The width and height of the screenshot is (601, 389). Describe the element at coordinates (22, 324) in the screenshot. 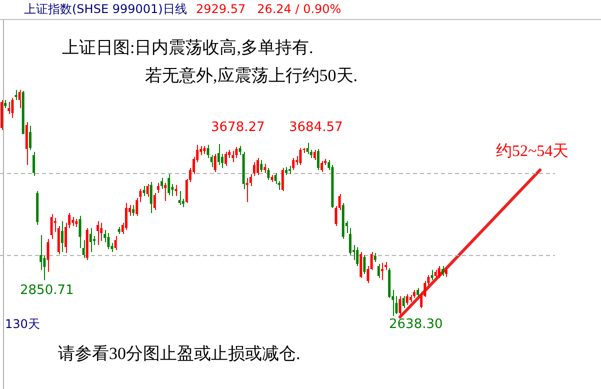

I see `text: 130天` at that location.